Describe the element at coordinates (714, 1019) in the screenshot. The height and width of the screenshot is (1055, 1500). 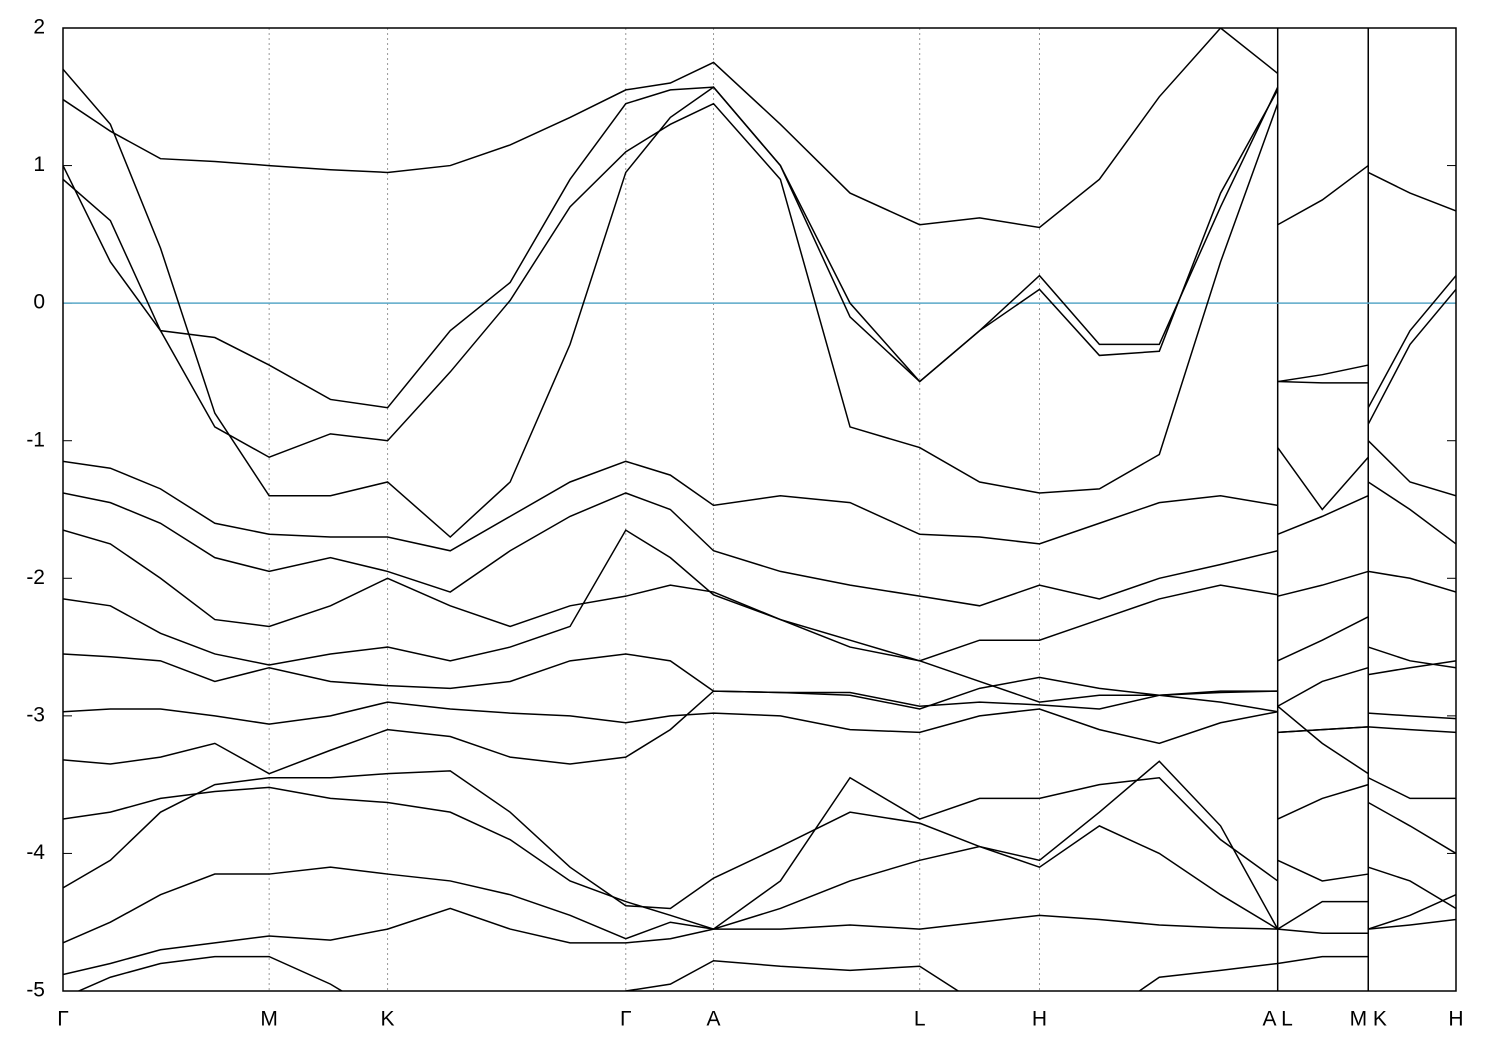
I see `x-tick-label: A` at that location.